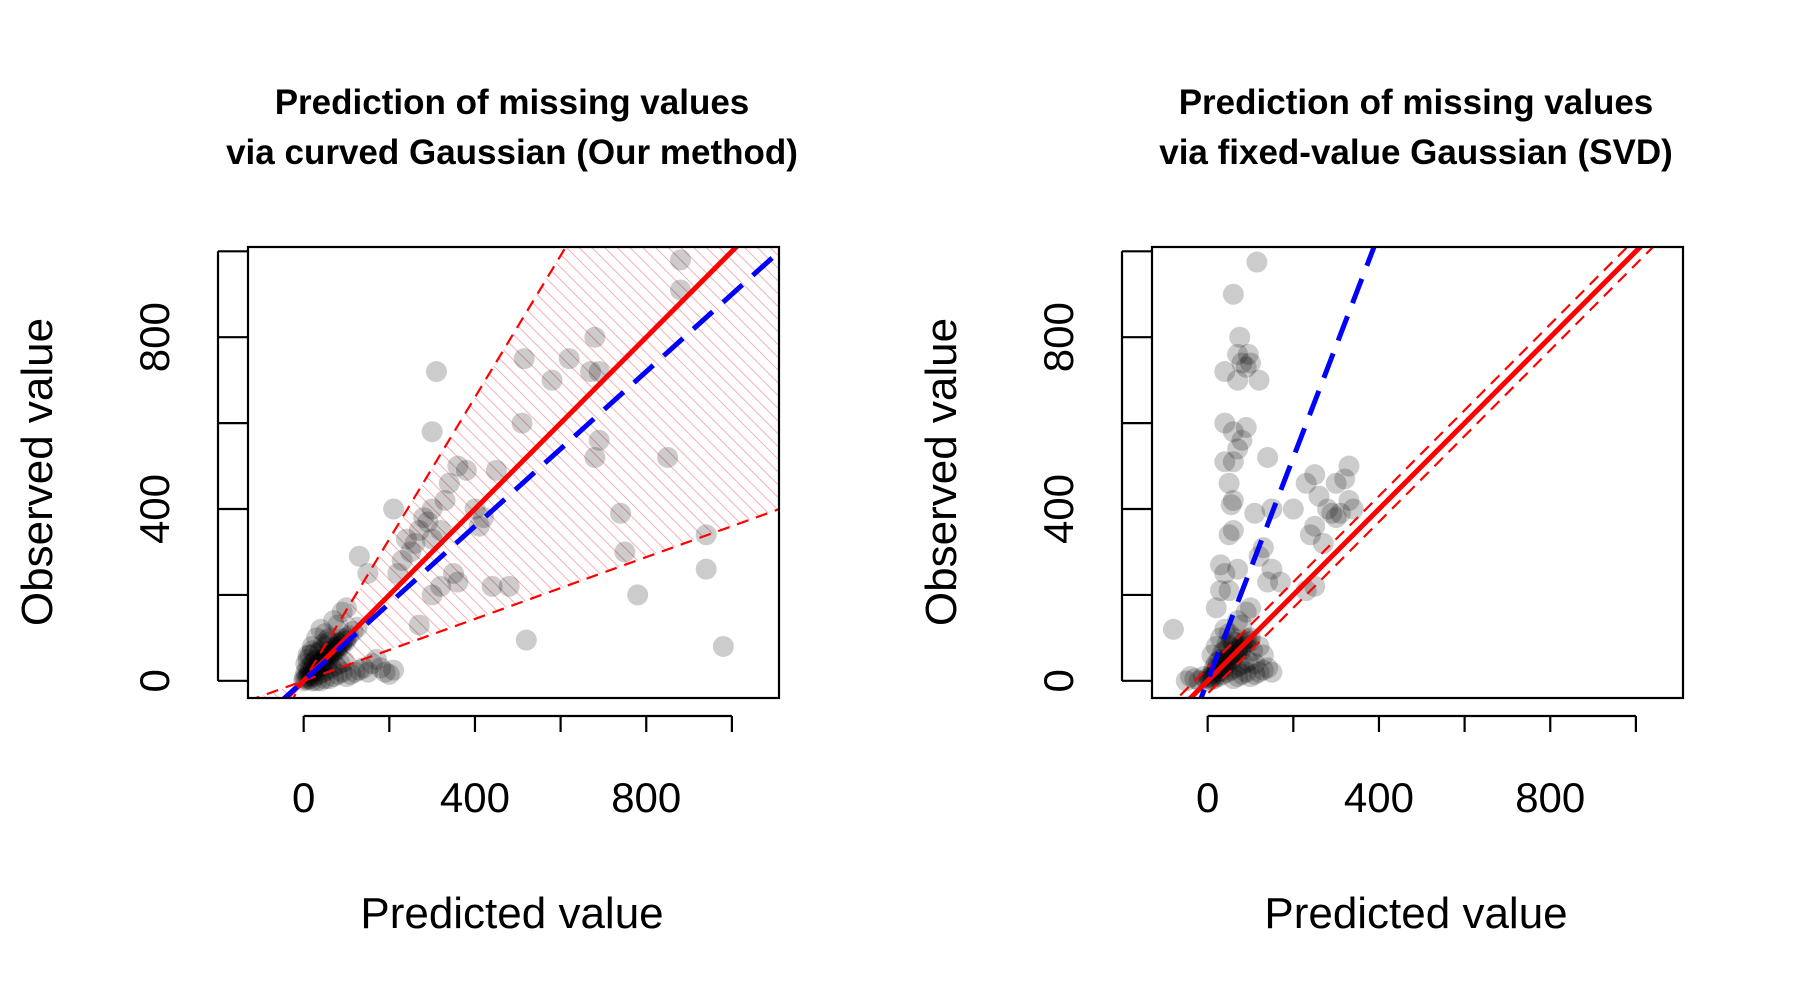  Describe the element at coordinates (512, 152) in the screenshot. I see `title-line-2: via curved Gaussian (Our method)` at that location.